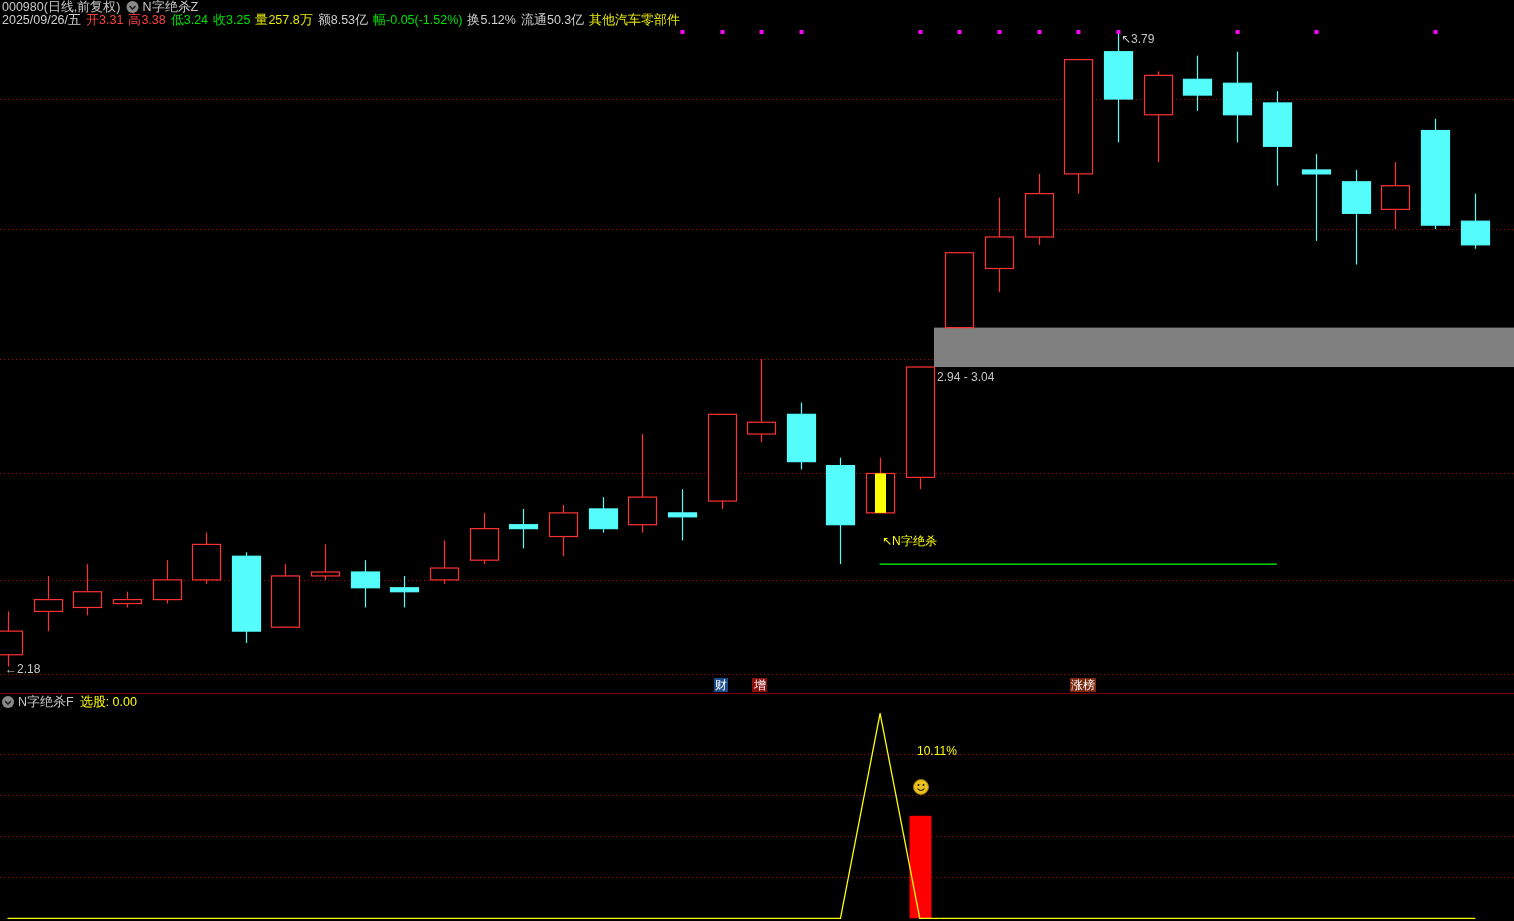 The image size is (1514, 921). I want to click on annotation: ↖N字绝杀, so click(909, 541).